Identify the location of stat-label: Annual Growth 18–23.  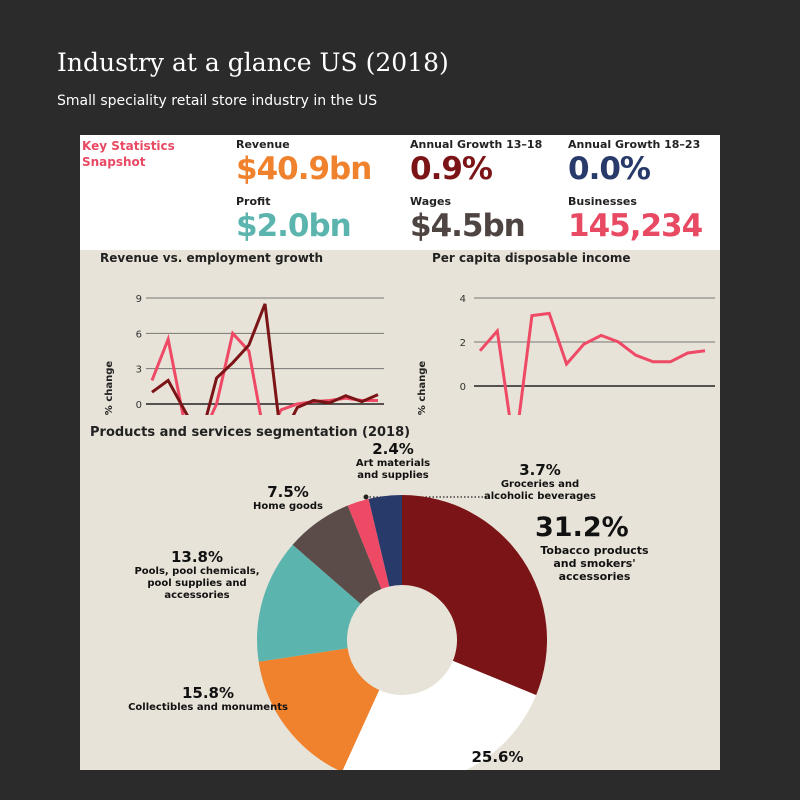
(634, 144).